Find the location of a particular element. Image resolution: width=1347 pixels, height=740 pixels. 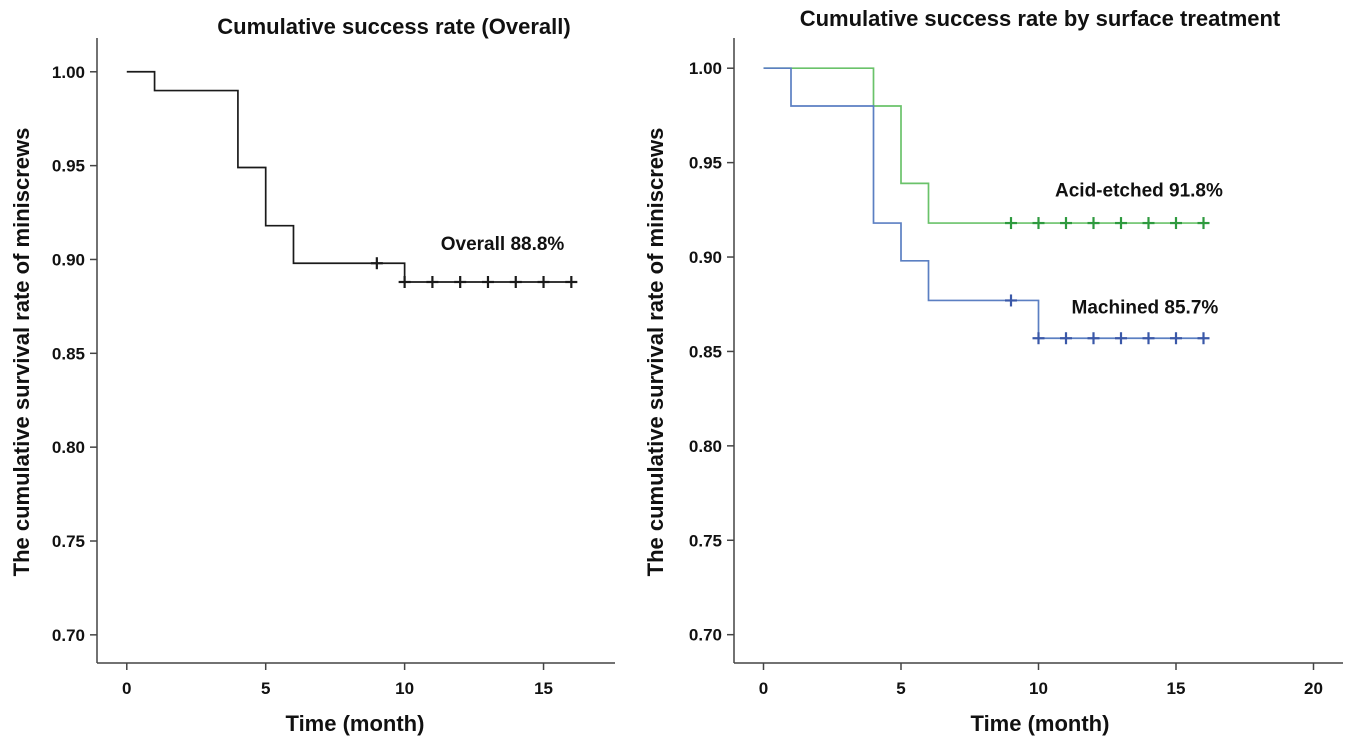

annotations: Overall 88.8% is located at coordinates (503, 244).